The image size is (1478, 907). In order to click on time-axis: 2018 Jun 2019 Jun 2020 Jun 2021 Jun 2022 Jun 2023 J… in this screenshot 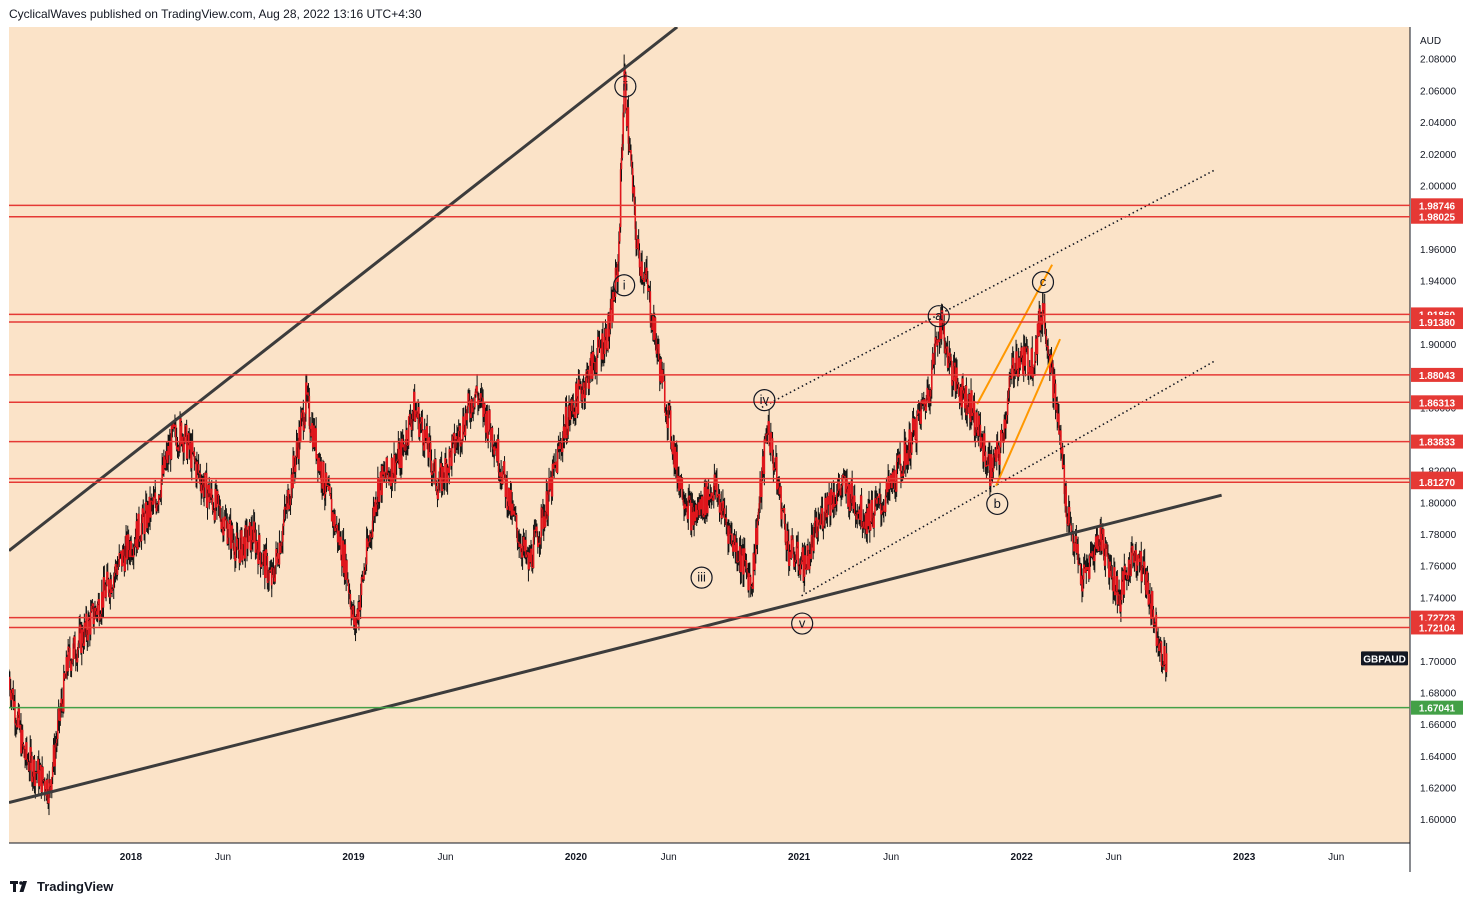, I will do `click(732, 857)`.